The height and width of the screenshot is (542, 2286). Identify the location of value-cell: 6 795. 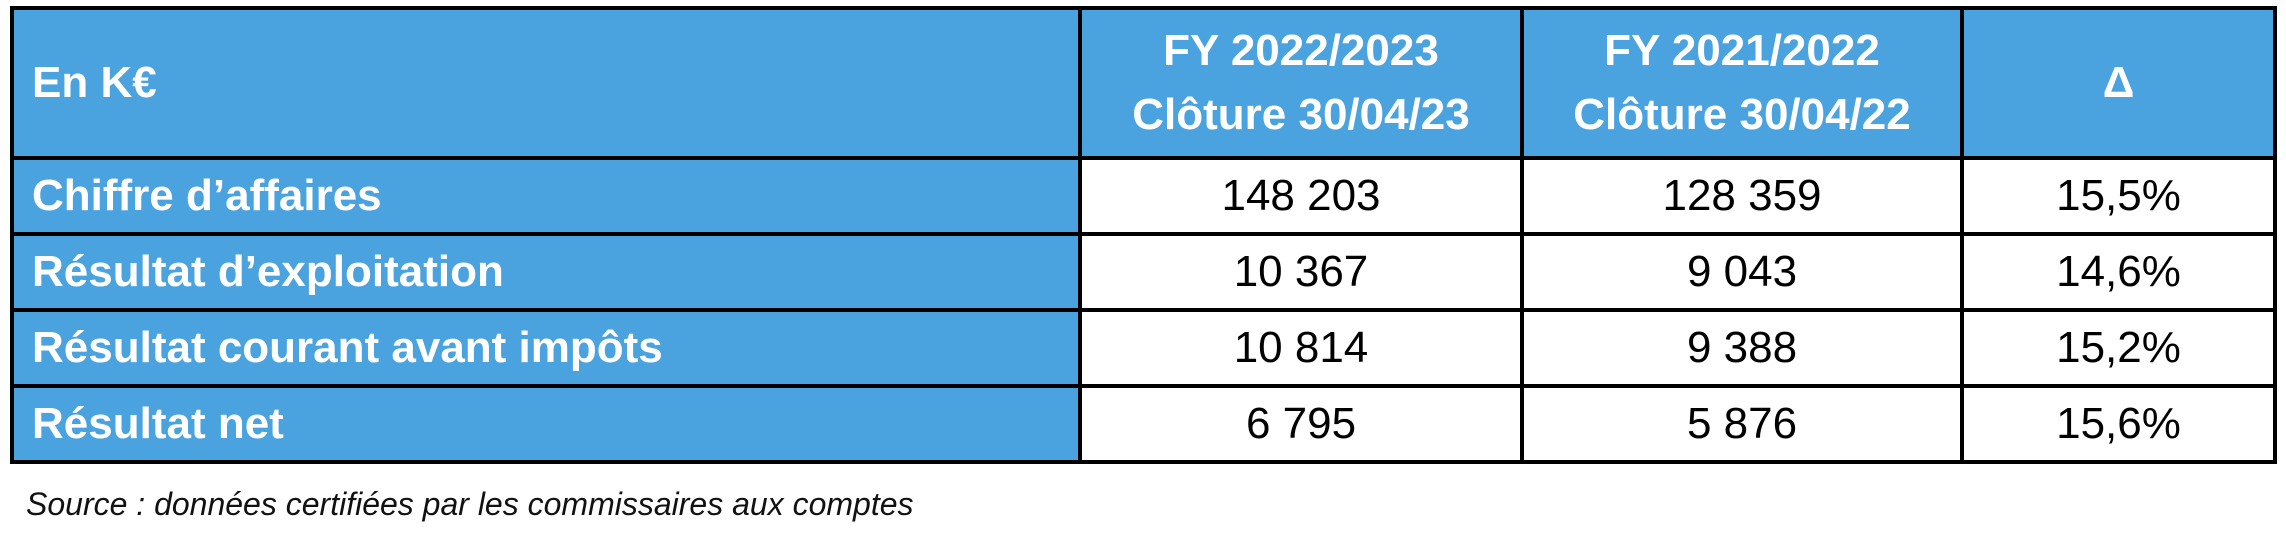
(1301, 424).